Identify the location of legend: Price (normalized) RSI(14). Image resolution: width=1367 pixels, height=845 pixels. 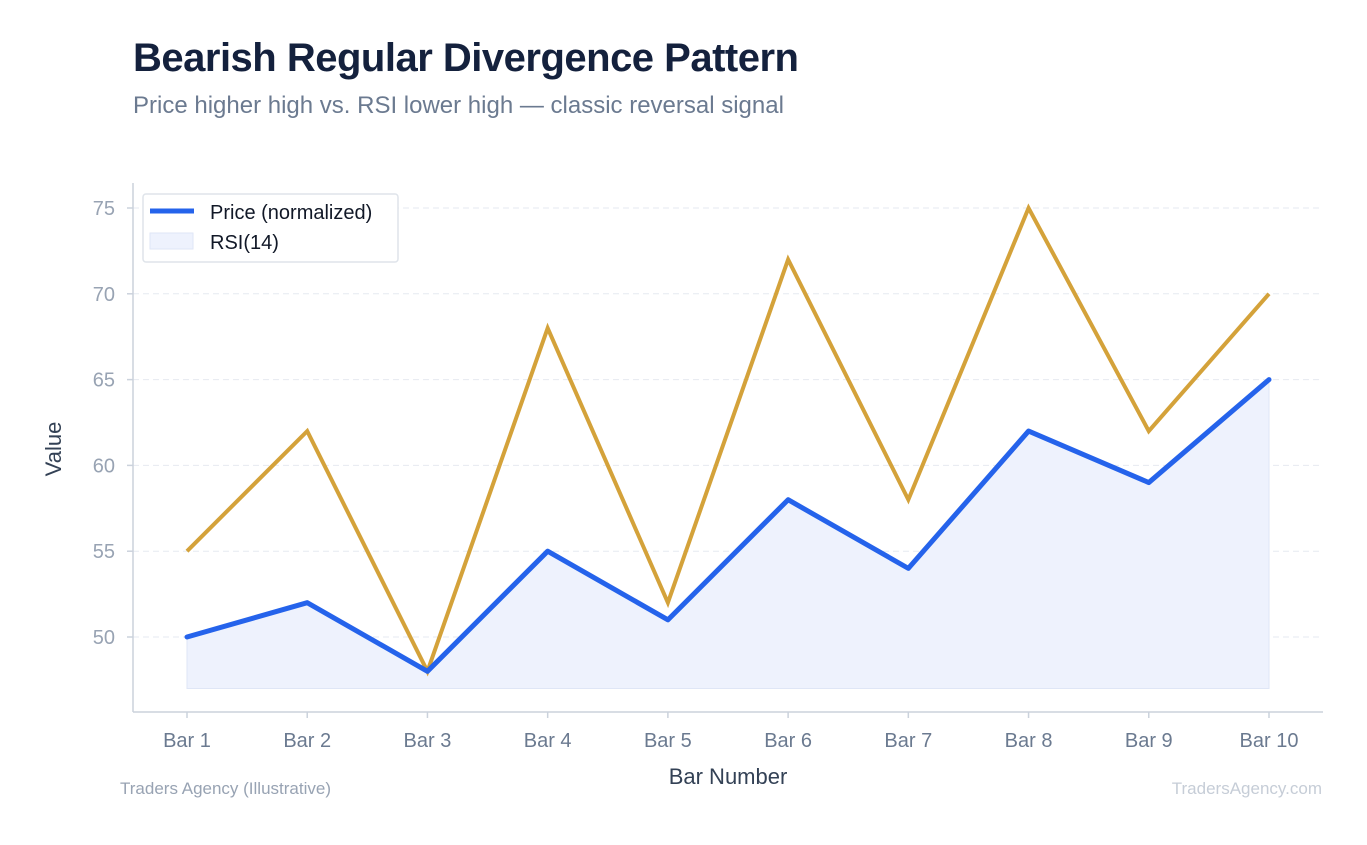
(270, 228).